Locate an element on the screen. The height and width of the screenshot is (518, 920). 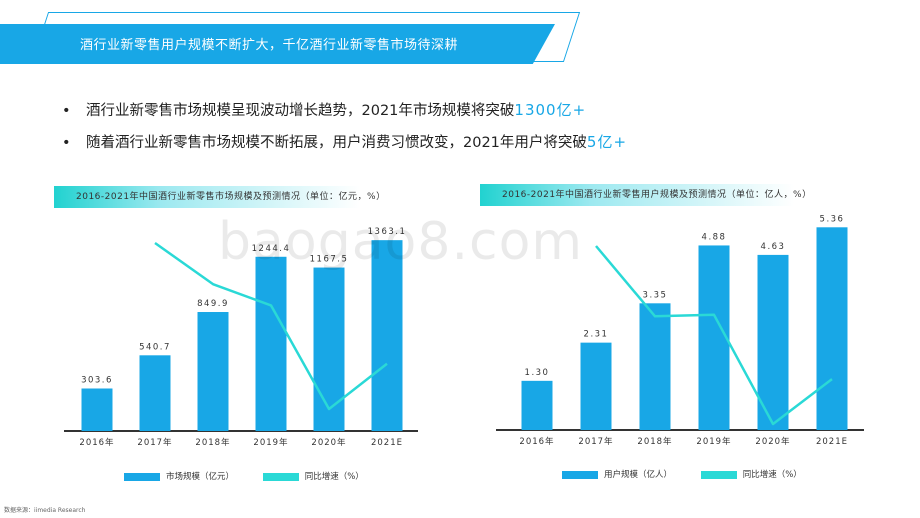
legend-market: 市场规模（亿元） 同比增速（%） is located at coordinates (244, 476).